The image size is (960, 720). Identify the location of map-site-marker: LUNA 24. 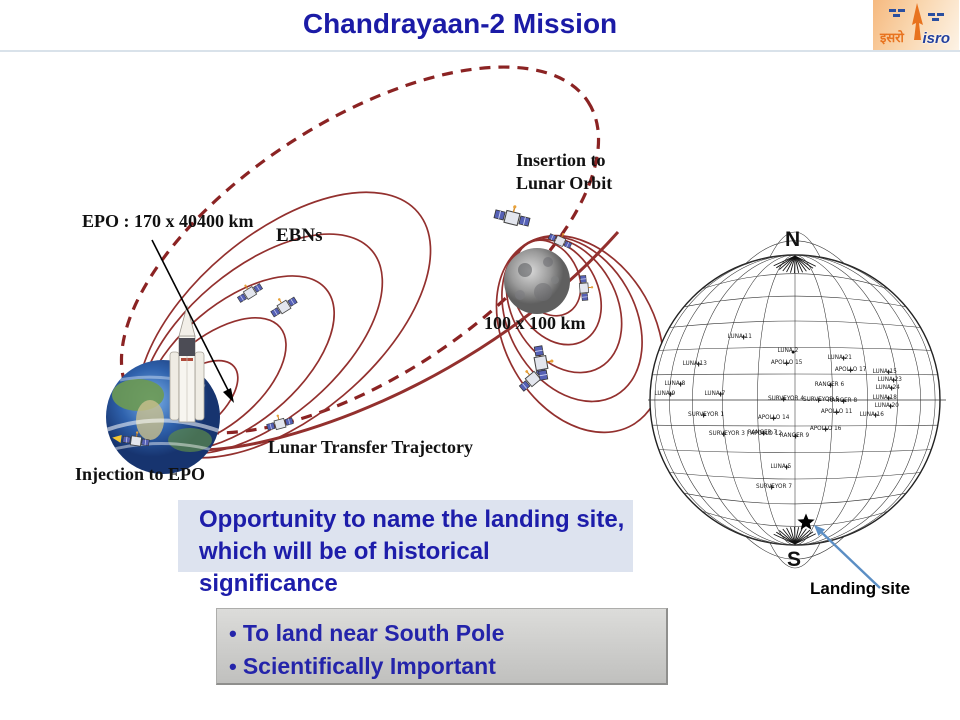
(888, 387).